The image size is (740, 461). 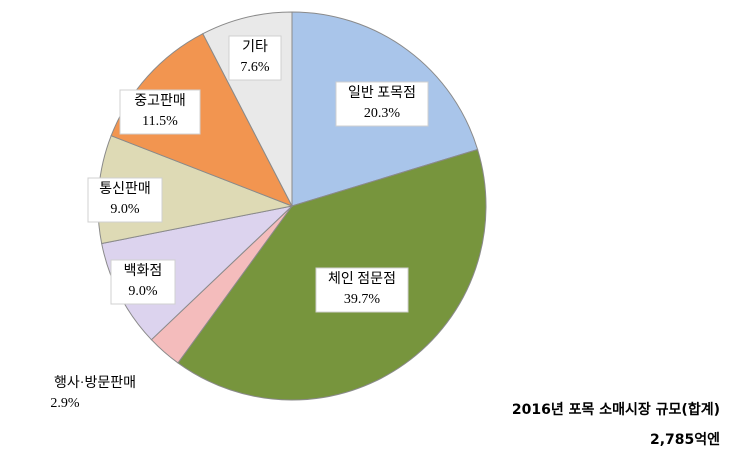 I want to click on chart-subtitle: 2,785억엔, so click(x=685, y=439).